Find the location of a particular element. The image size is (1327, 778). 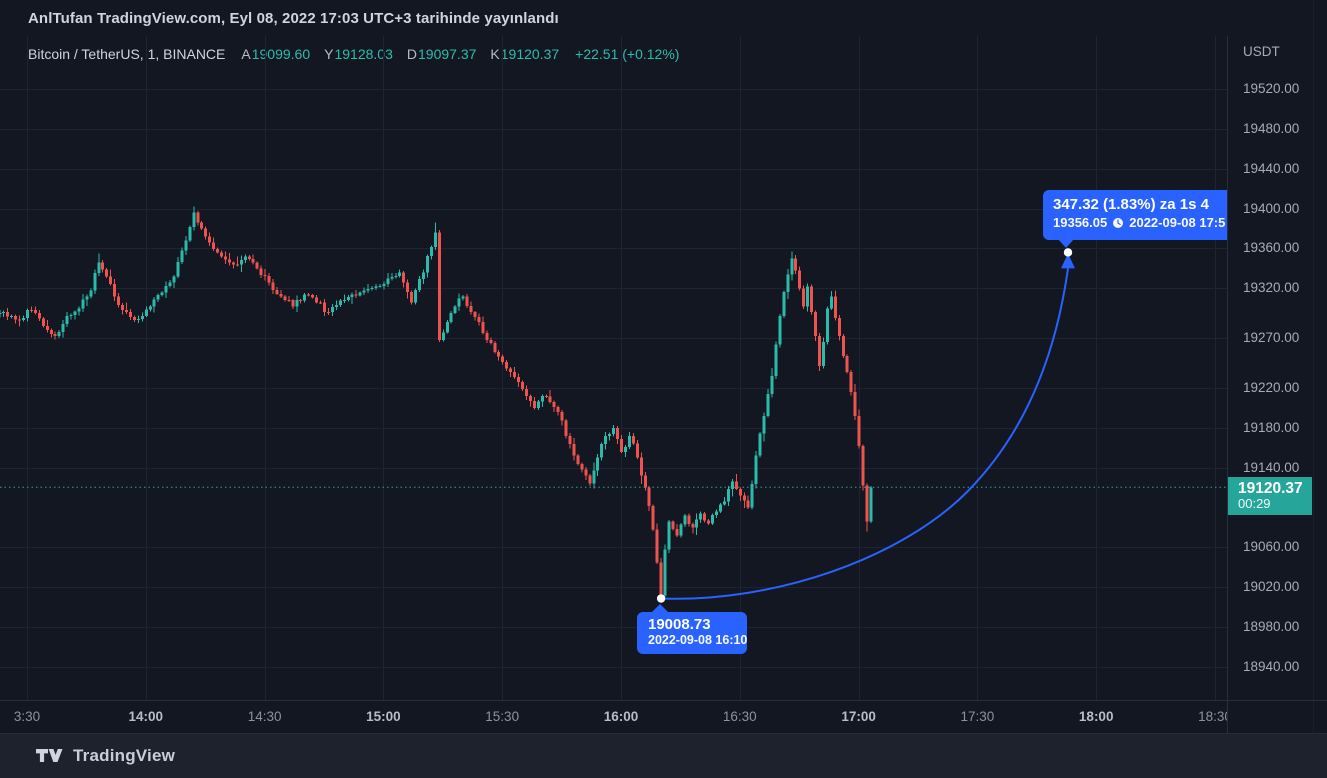

bar-countdown: 00:29 is located at coordinates (1254, 504).